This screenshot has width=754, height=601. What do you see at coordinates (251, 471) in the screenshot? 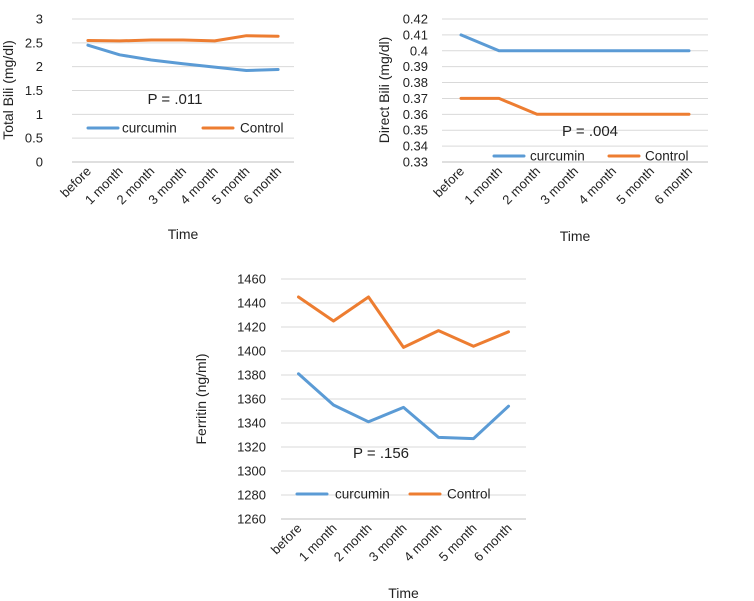
I see `y-tick-label: 1300` at bounding box center [251, 471].